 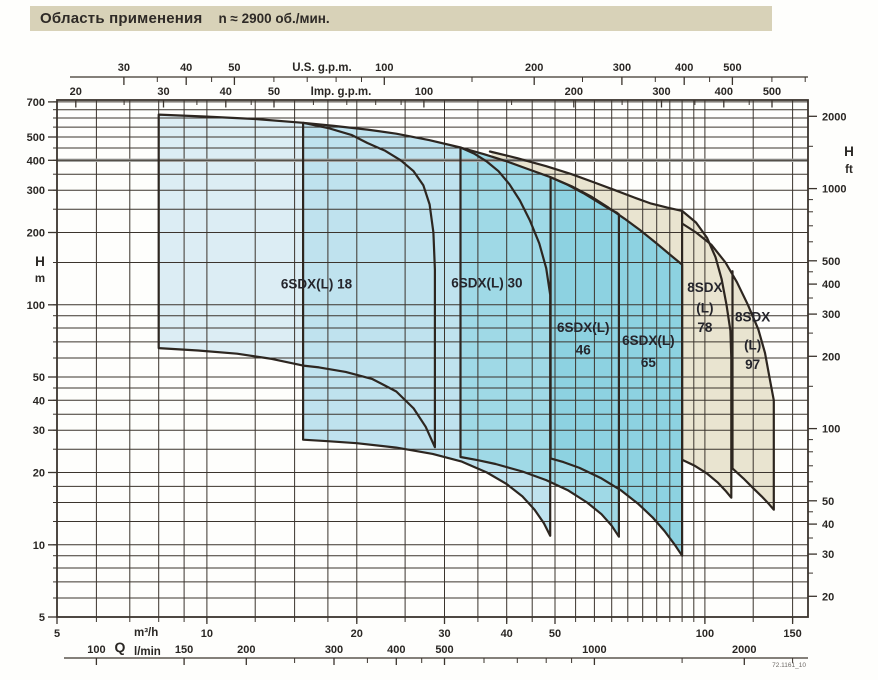 I want to click on m3h-tick-label: 10, so click(x=207, y=634).